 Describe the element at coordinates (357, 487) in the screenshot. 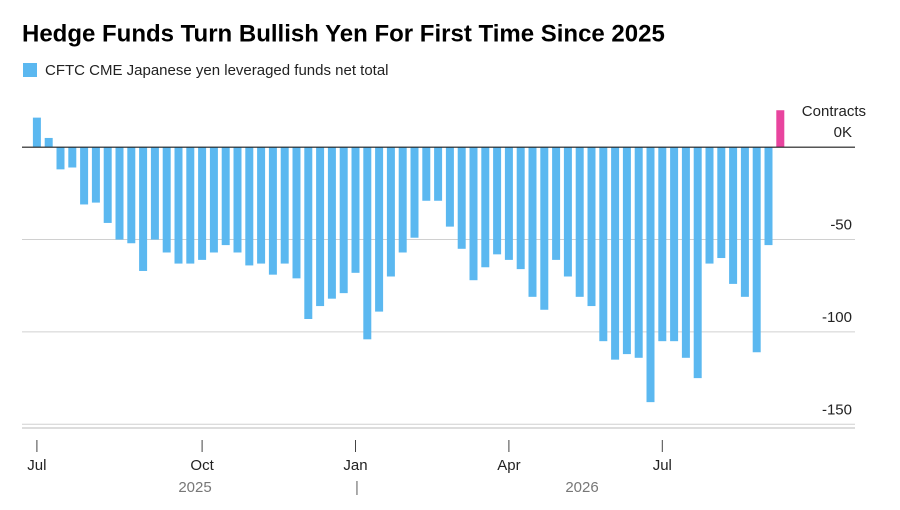

I see `x-group-label: |` at that location.